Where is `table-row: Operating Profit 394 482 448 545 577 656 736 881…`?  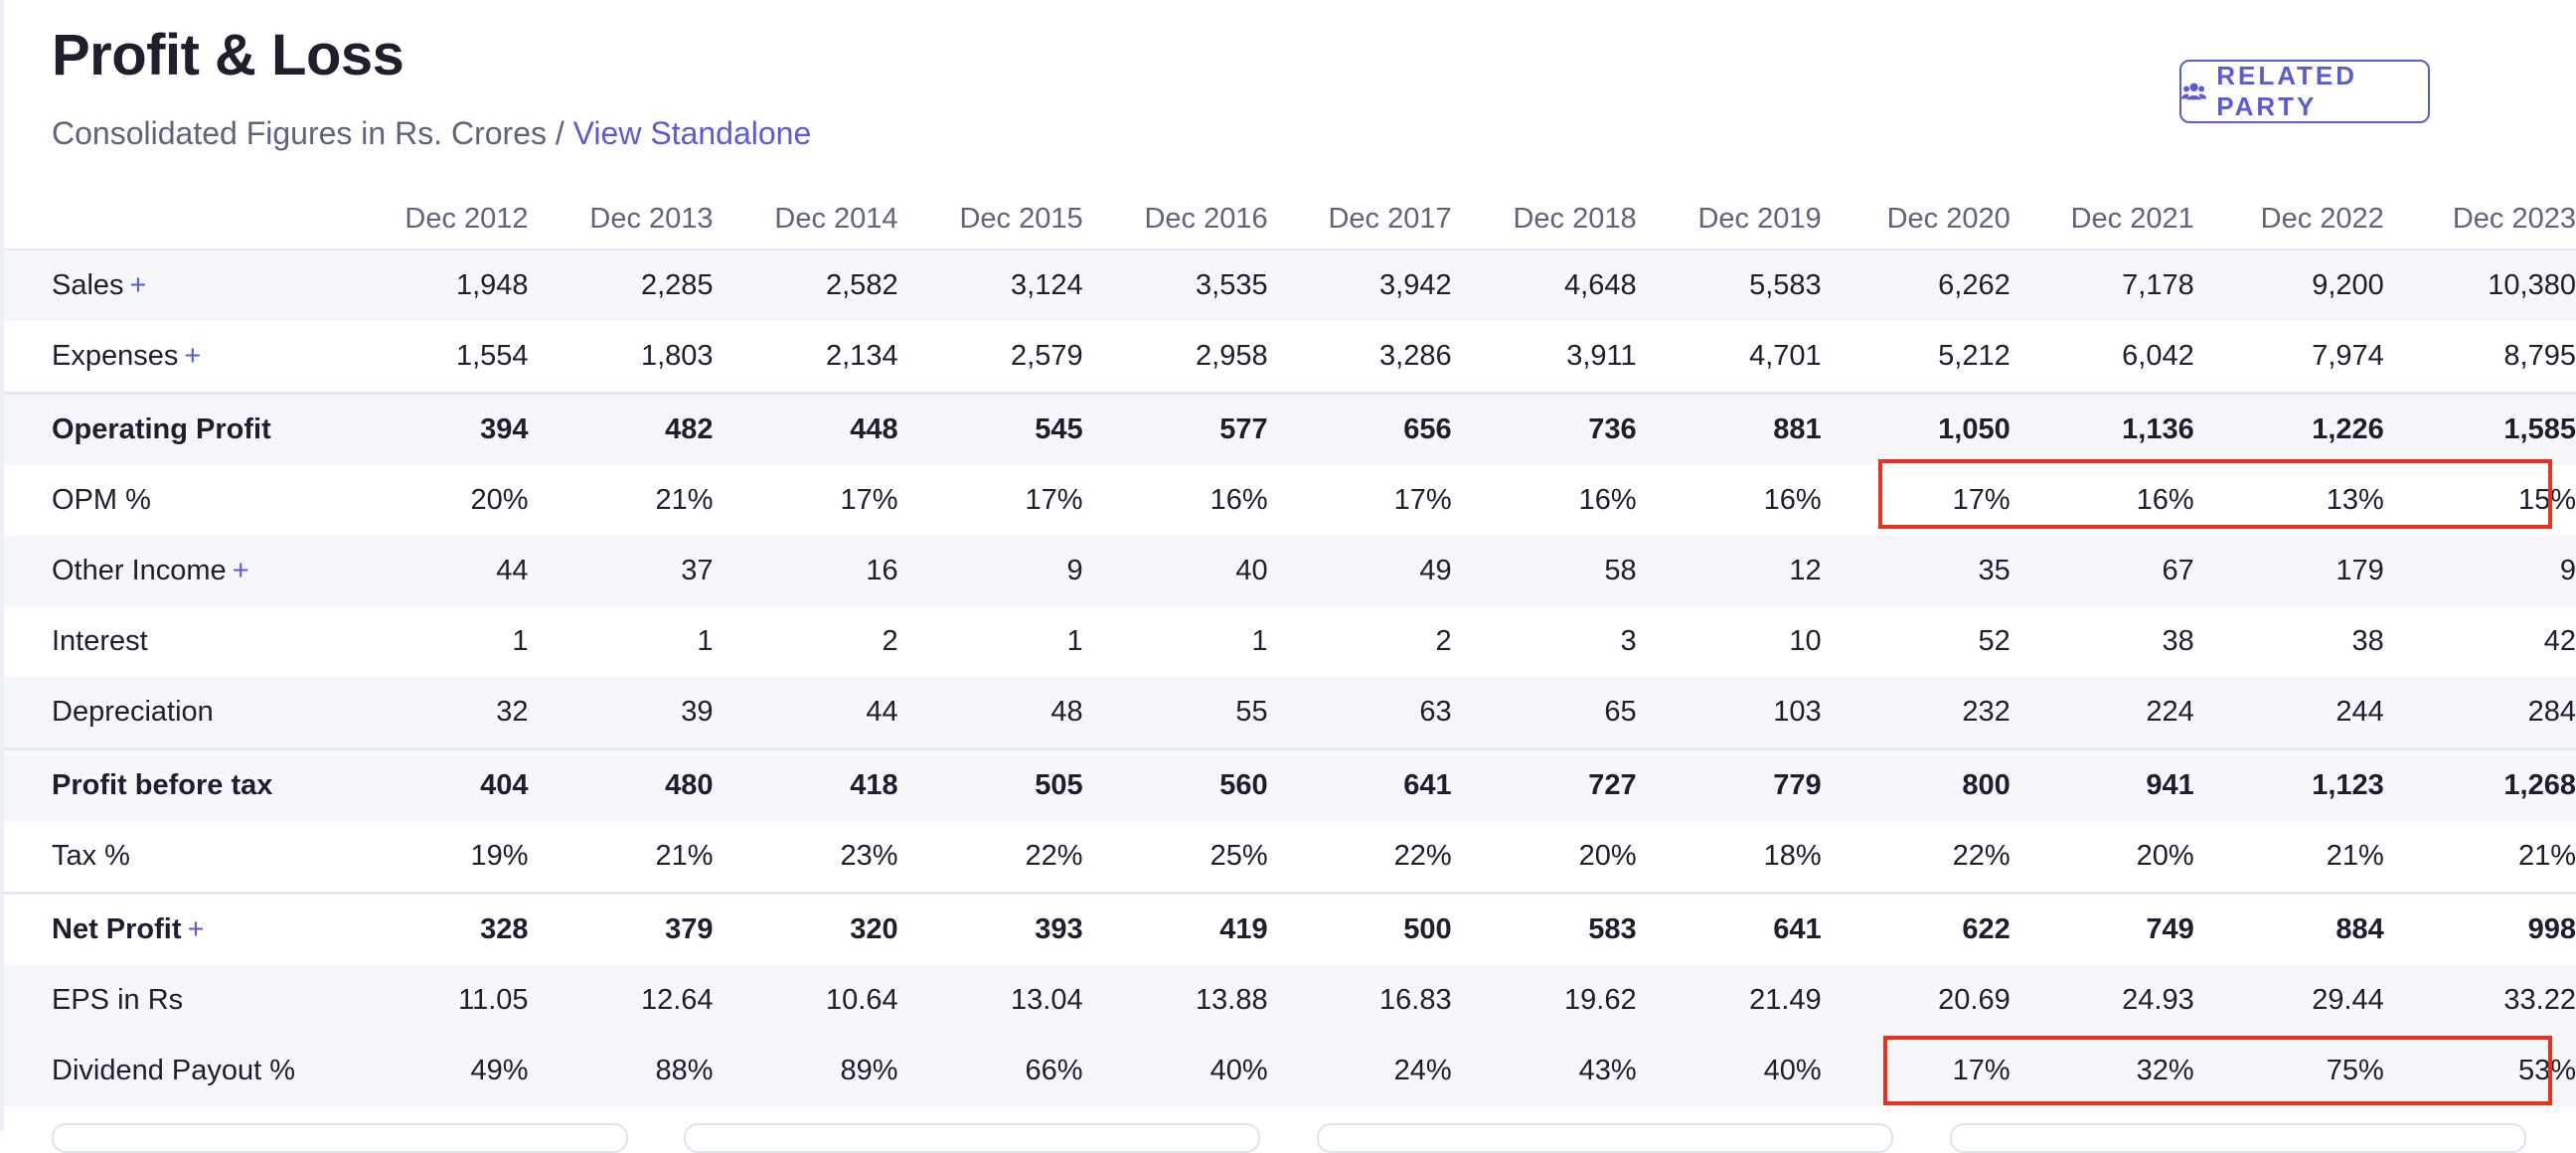 table-row: Operating Profit 394 482 448 545 577 656 736 881… is located at coordinates (1290, 428).